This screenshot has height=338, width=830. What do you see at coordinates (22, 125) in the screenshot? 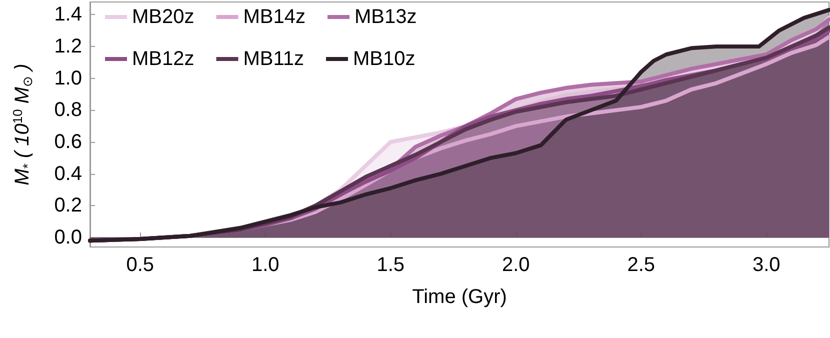
I see `y-axis-title: M* ( 1010 M⊙ )` at bounding box center [22, 125].